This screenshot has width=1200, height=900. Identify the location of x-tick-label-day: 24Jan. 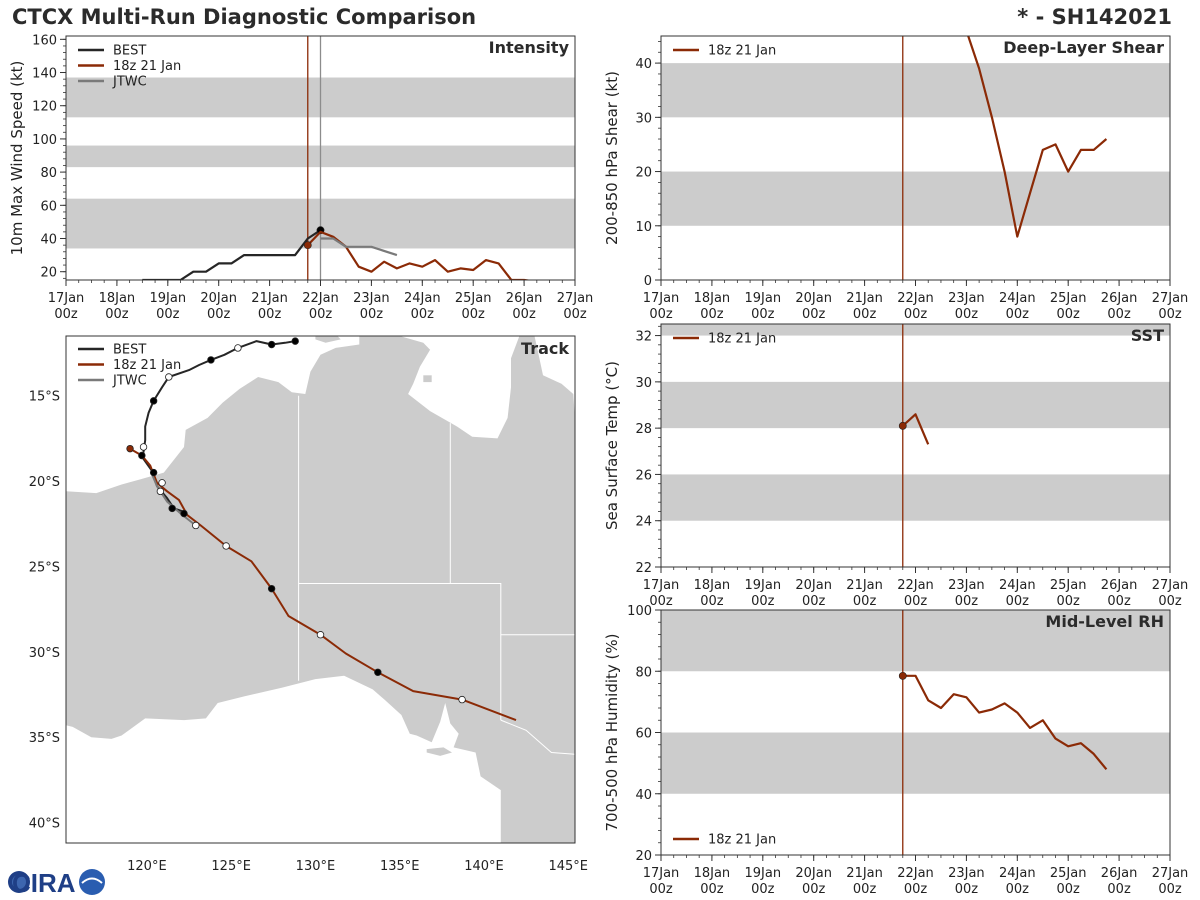
(422, 298).